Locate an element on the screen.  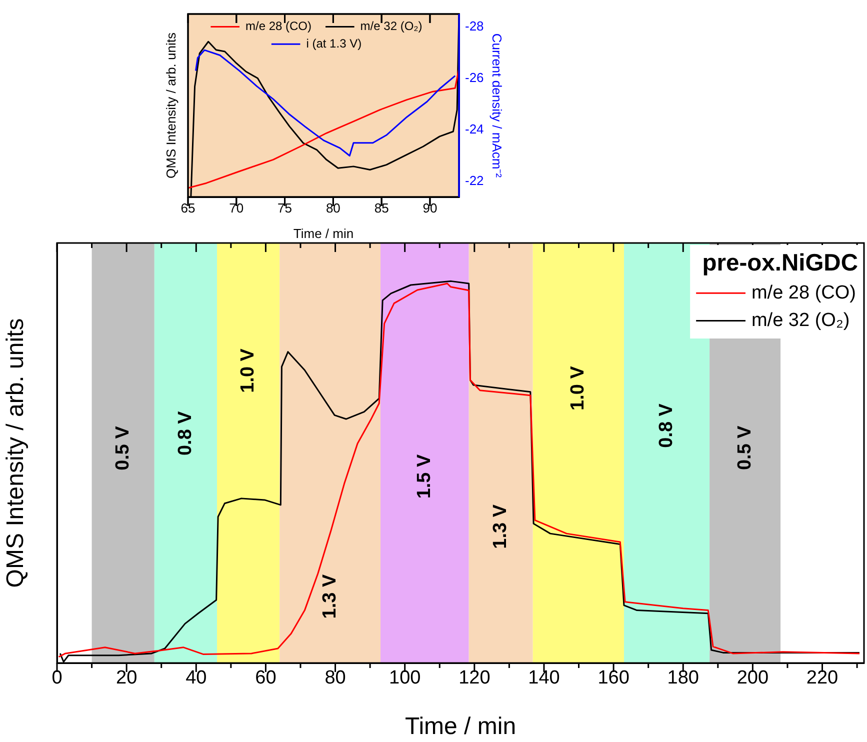
x-tick-label: 160 is located at coordinates (614, 678).